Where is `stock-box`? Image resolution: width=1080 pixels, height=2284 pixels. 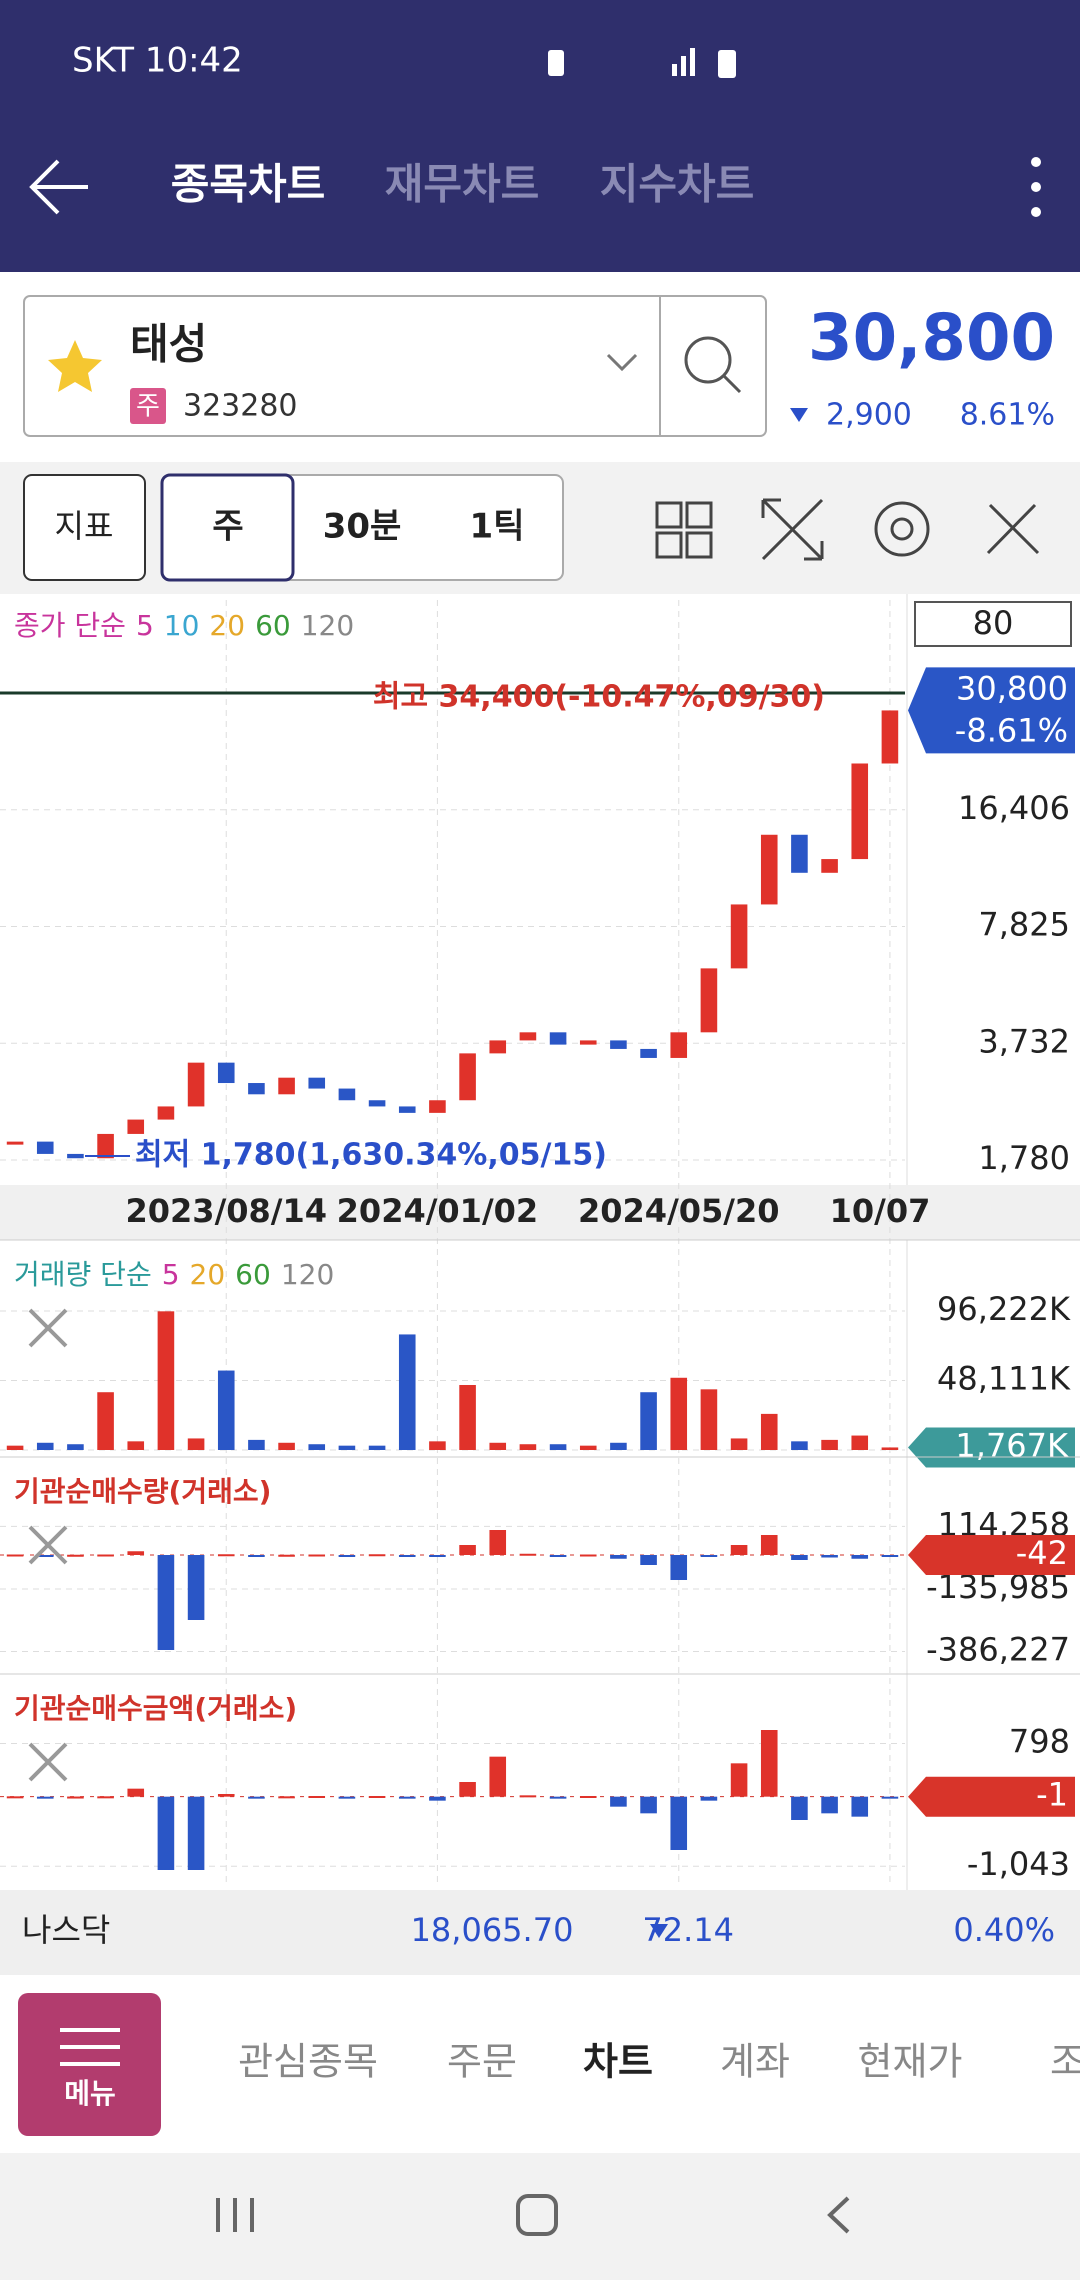
stock-box is located at coordinates (395, 366).